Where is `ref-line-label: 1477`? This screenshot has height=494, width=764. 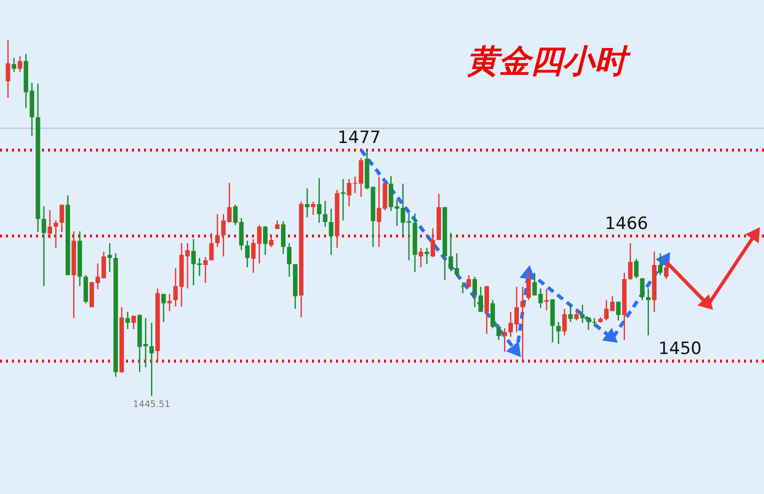 ref-line-label: 1477 is located at coordinates (359, 138).